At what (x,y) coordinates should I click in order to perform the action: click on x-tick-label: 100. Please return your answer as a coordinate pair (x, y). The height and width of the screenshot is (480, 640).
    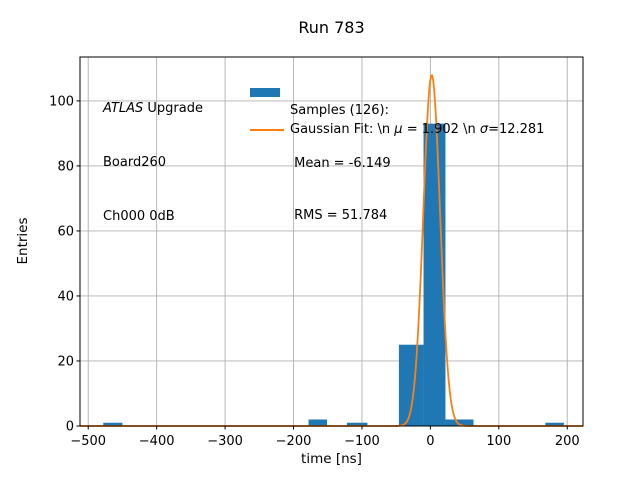
    Looking at the image, I should click on (498, 441).